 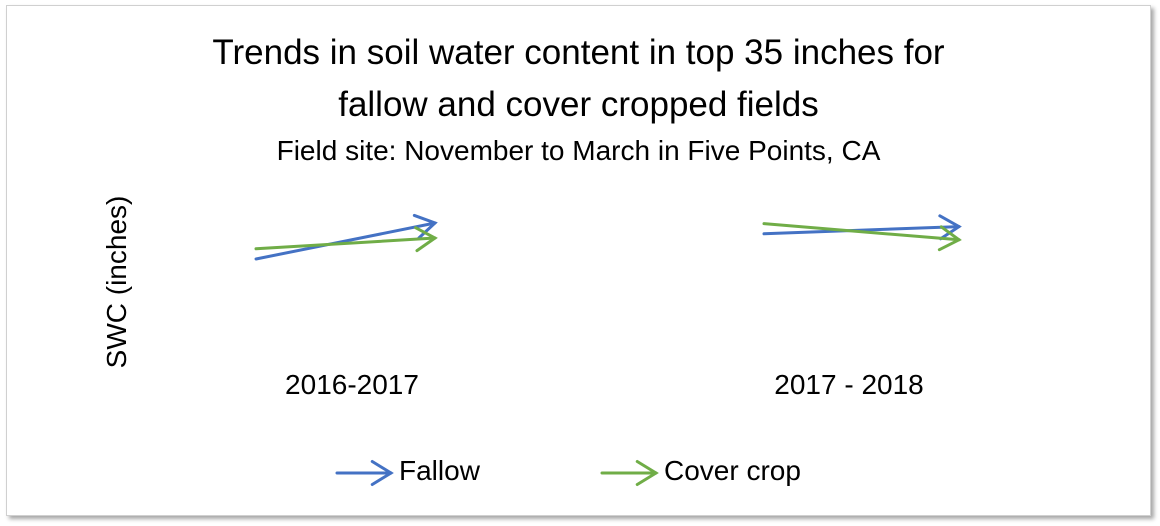 I want to click on legend-arrow-cover-crop, so click(x=629, y=473).